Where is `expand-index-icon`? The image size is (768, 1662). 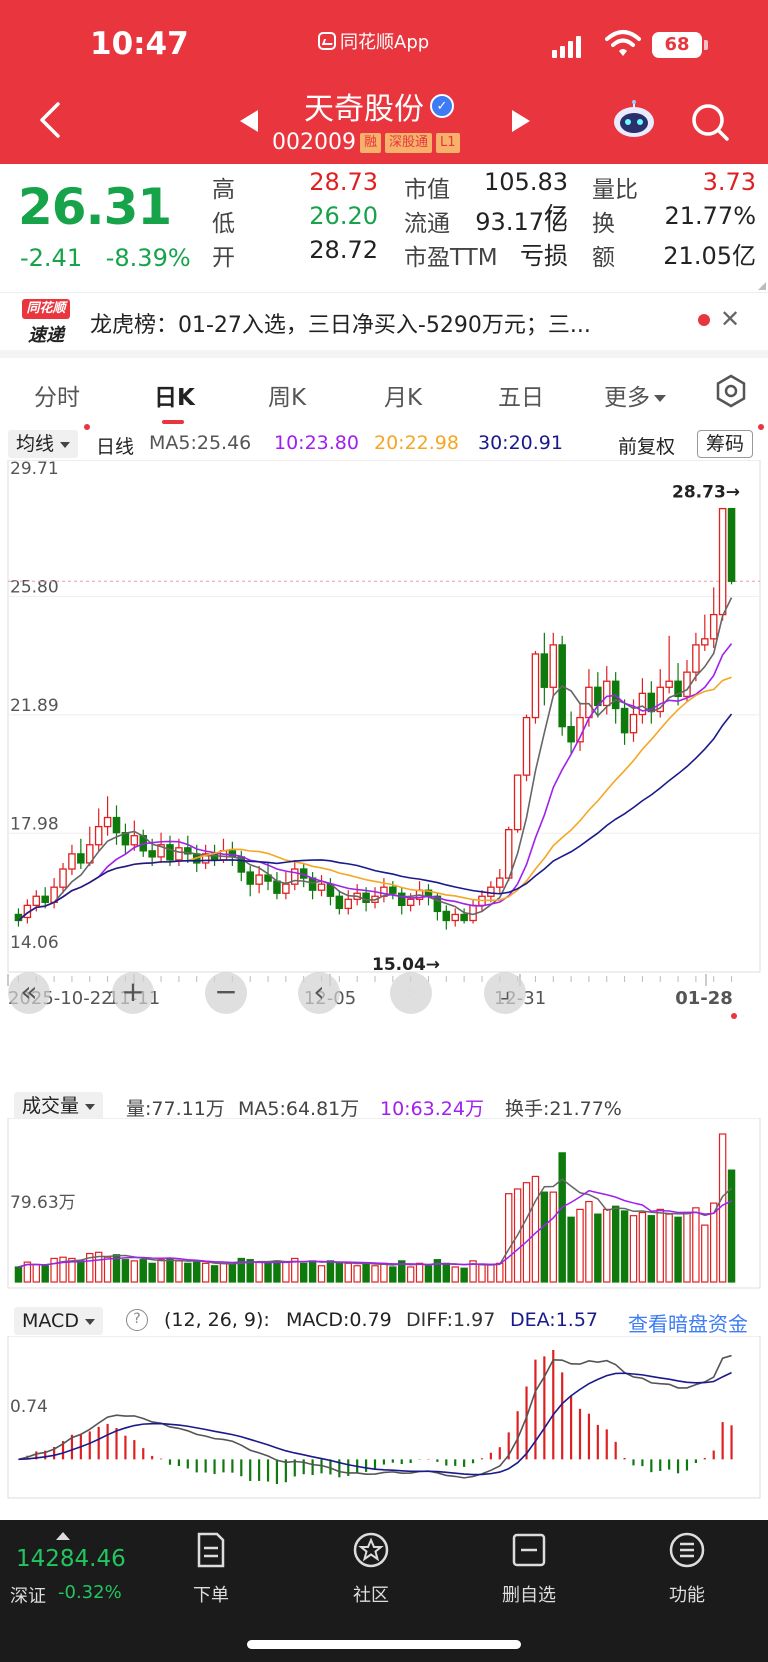
expand-index-icon is located at coordinates (63, 1536).